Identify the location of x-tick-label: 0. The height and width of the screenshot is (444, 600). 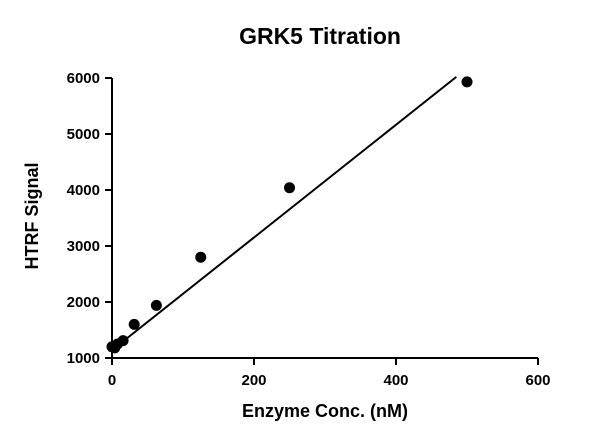
(112, 380).